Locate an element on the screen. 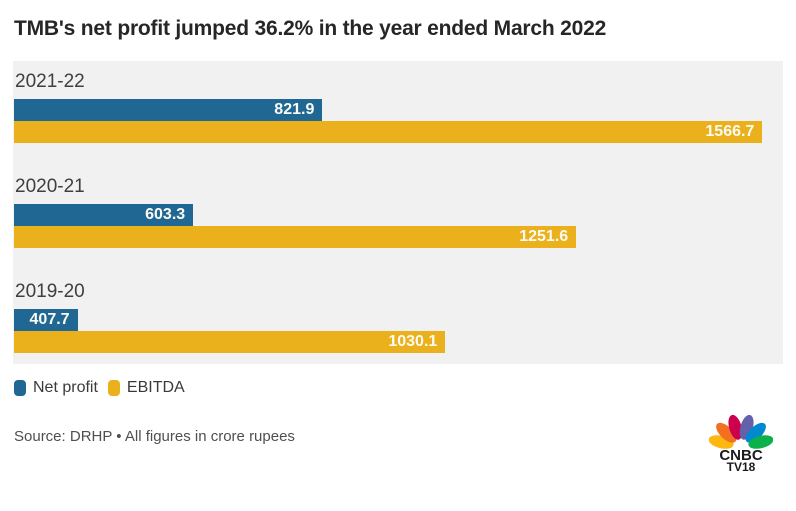 The height and width of the screenshot is (511, 796). bar-group: 2021-22 821.9 1566.7 is located at coordinates (398, 106).